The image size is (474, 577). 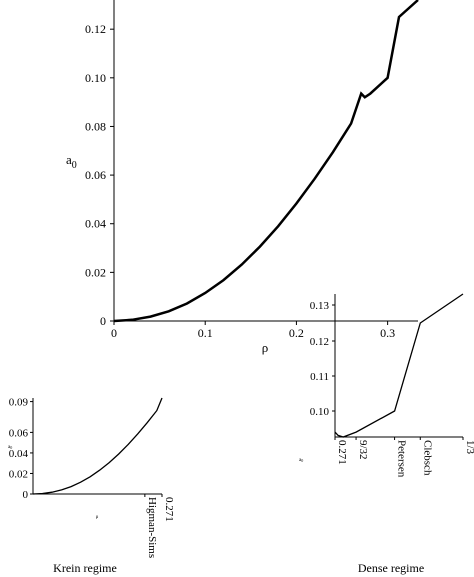 I want to click on krein-x-ticks: 0.271 Higman-Sims, so click(x=159, y=526).